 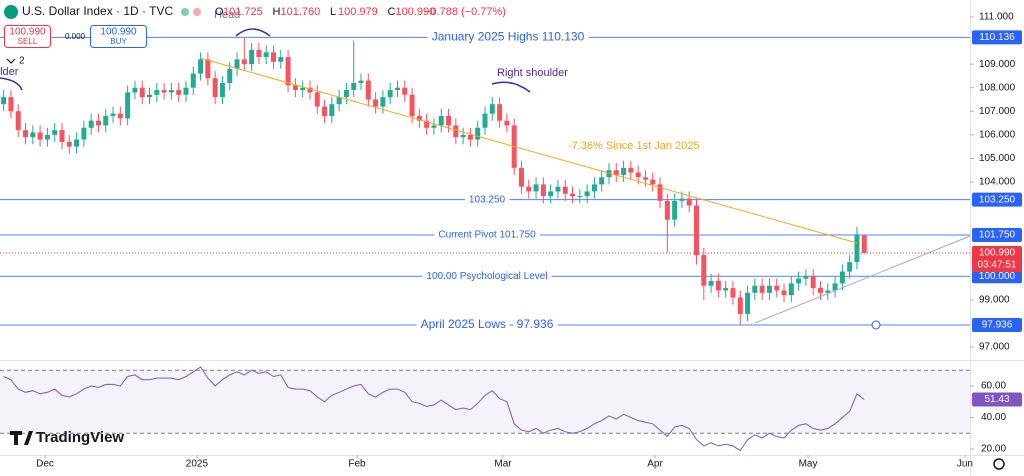 I want to click on level-badge-label: 110.136, so click(x=997, y=37).